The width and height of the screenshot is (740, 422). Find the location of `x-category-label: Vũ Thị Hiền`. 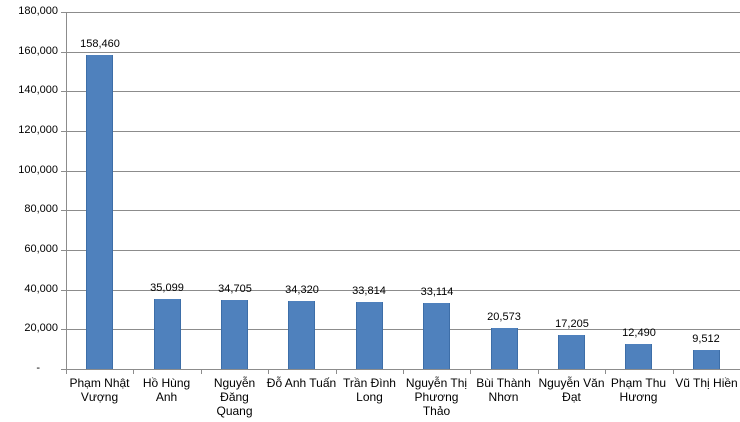

x-category-label: Vũ Thị Hiền is located at coordinates (706, 383).